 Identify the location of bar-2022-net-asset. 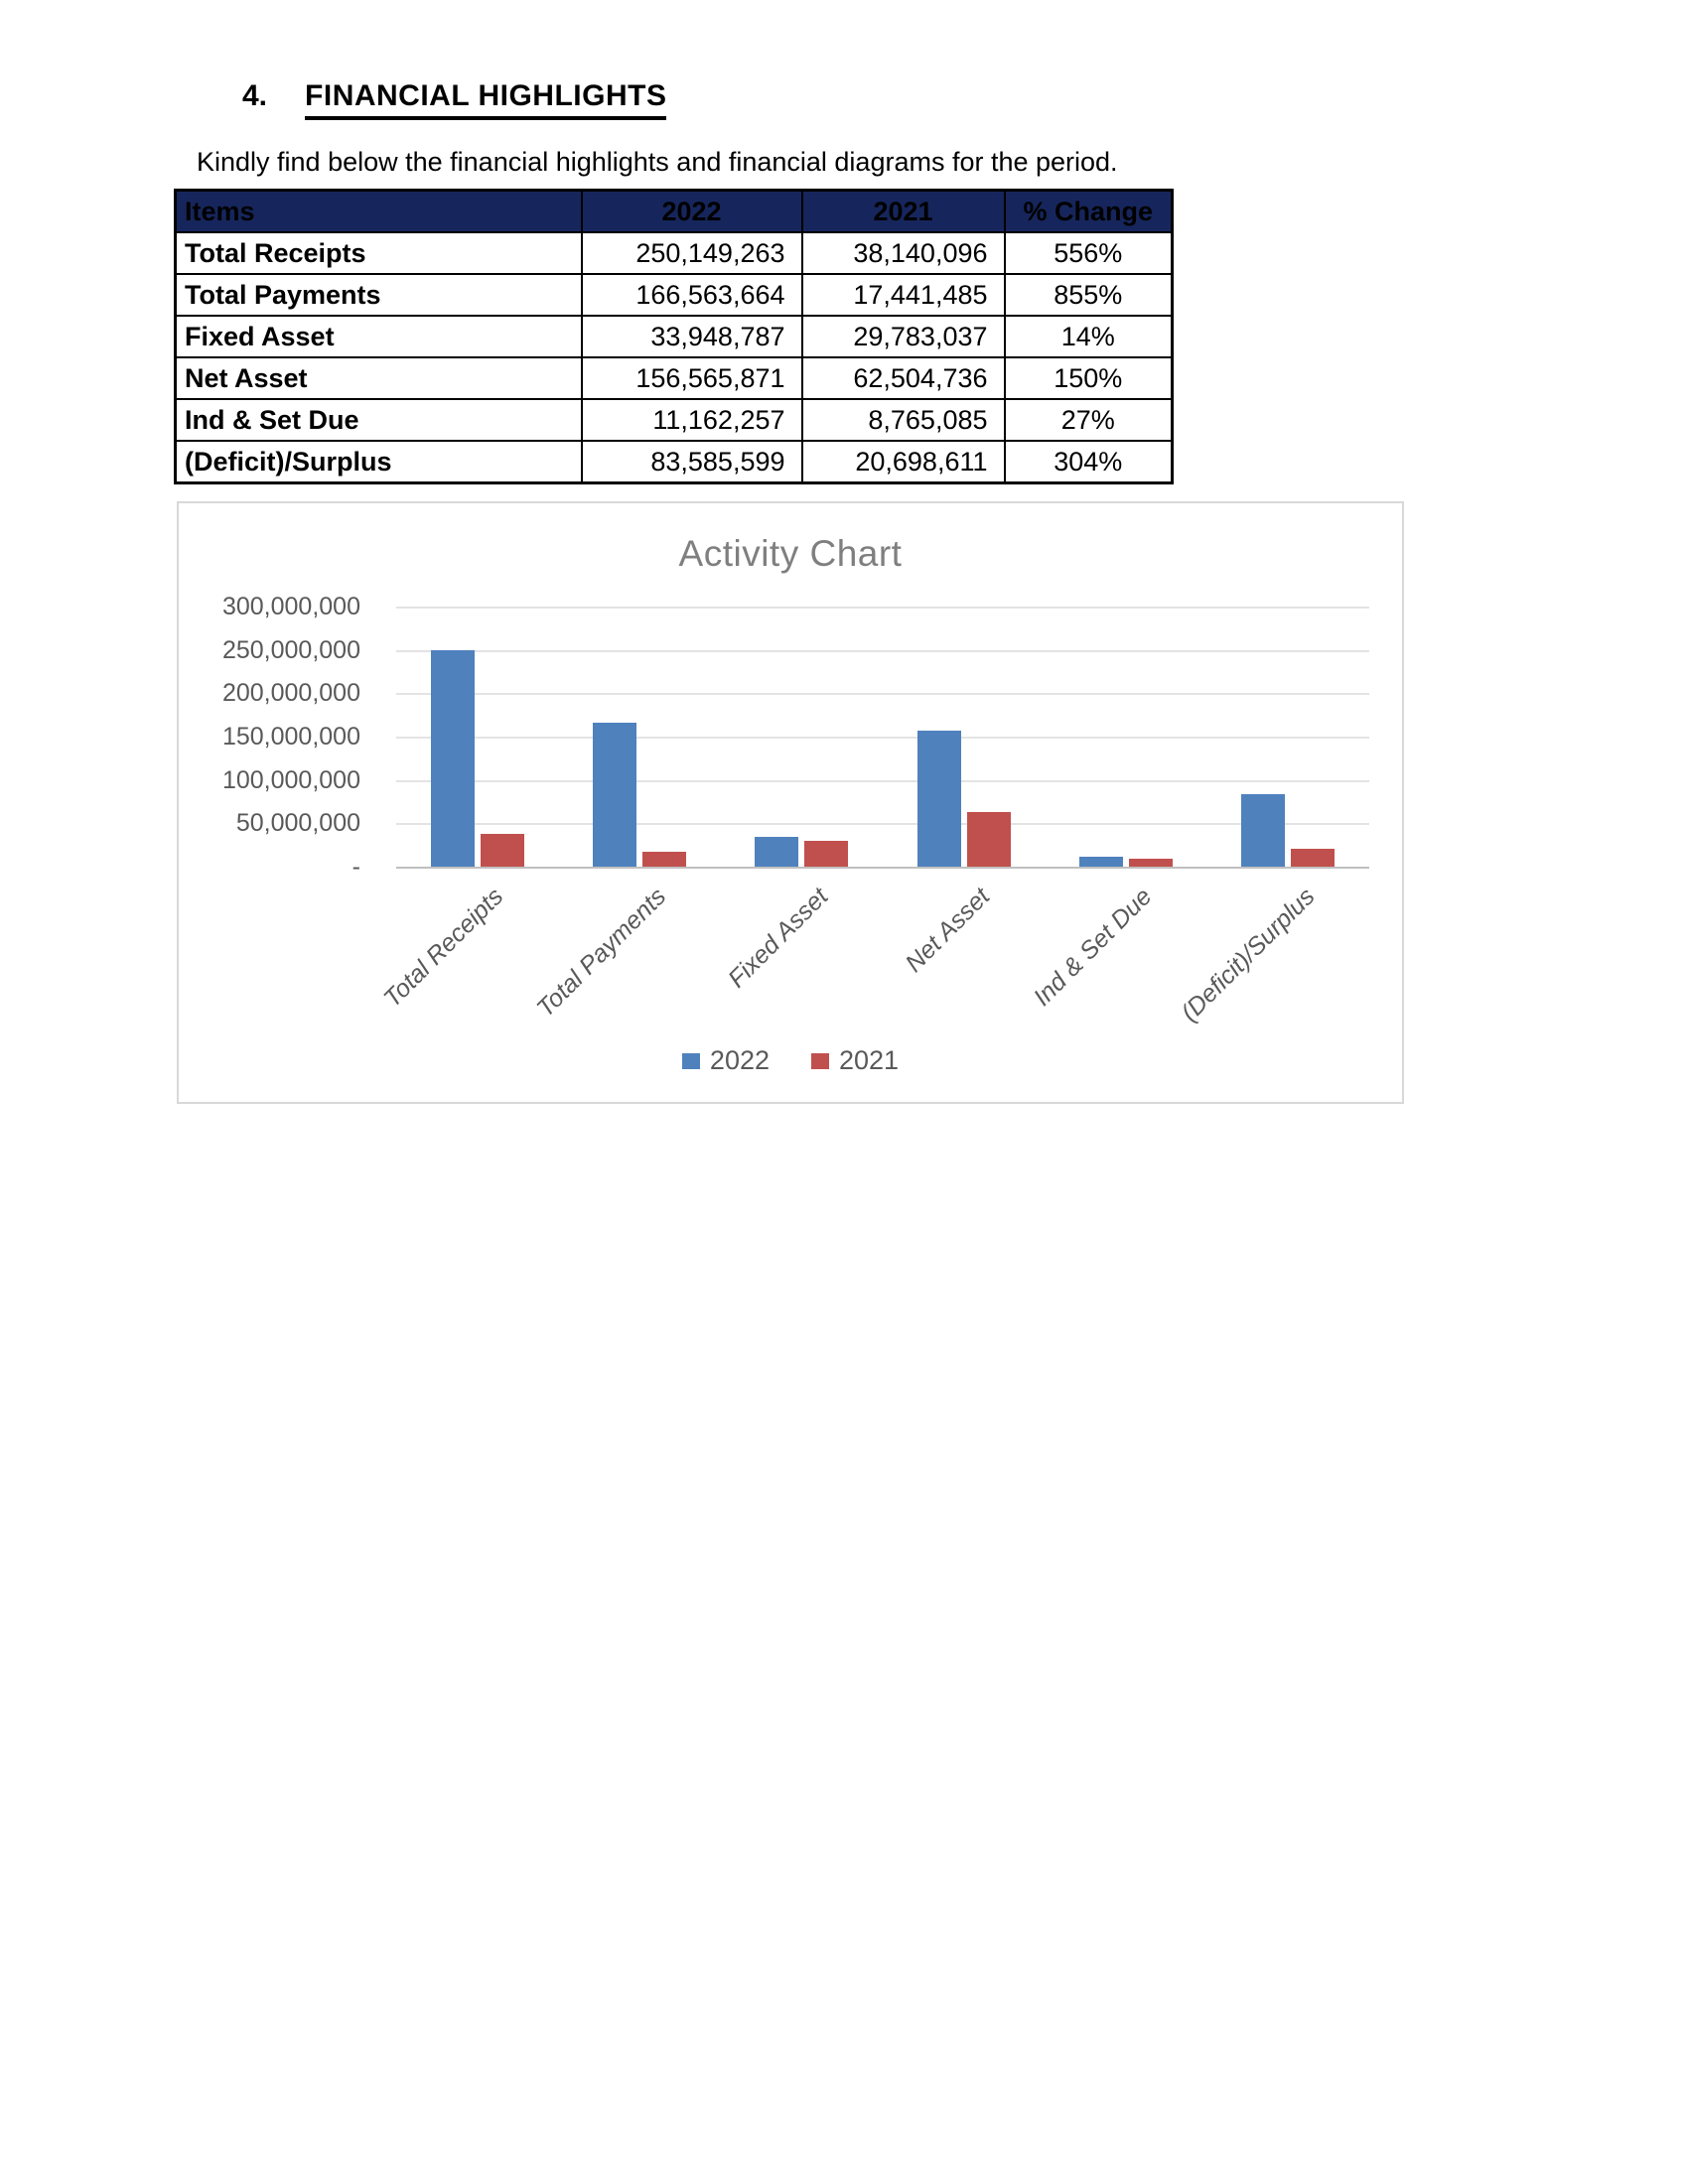
(938, 799).